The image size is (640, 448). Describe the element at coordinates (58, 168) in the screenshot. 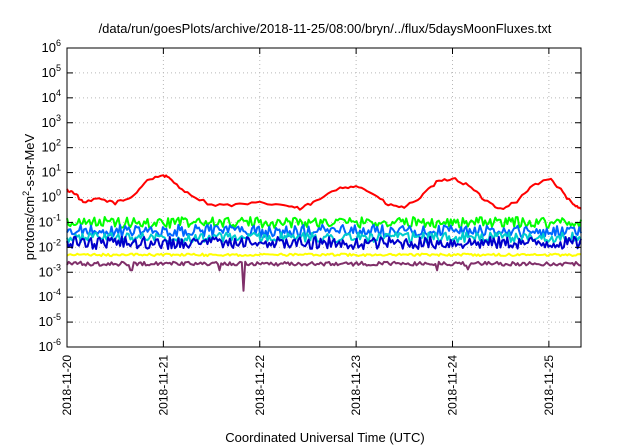

I see `y-tick-exponent: 1` at that location.